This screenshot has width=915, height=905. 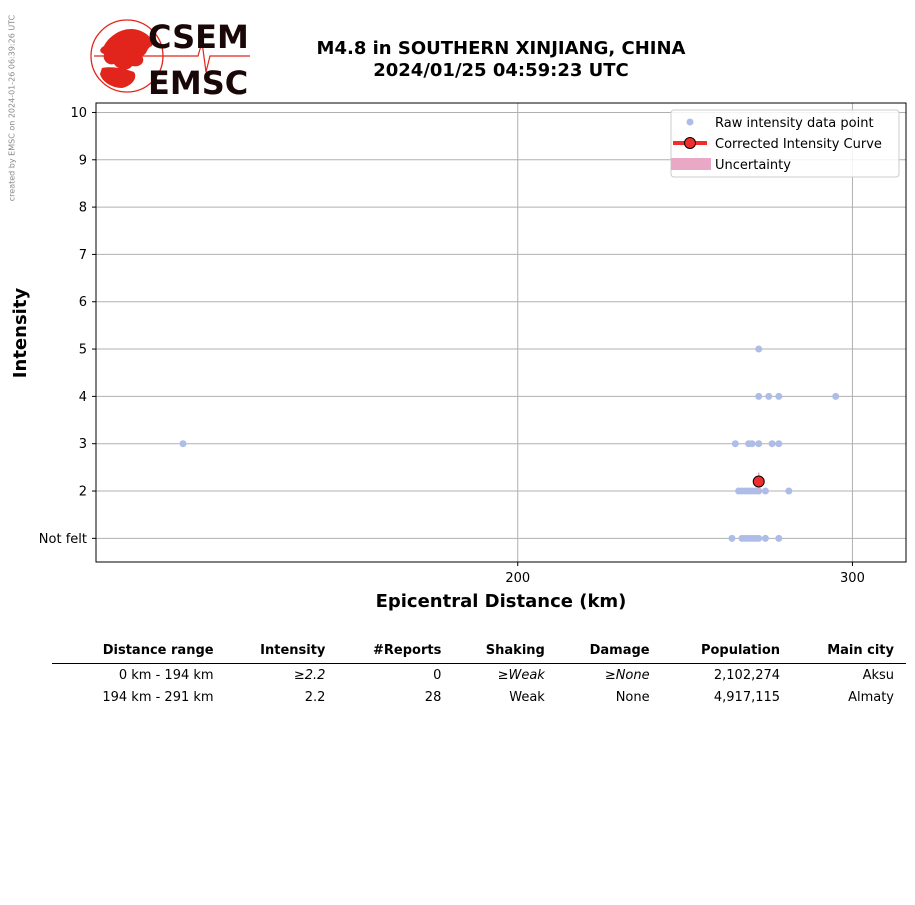 I want to click on y-tick-label: 4, so click(x=83, y=397).